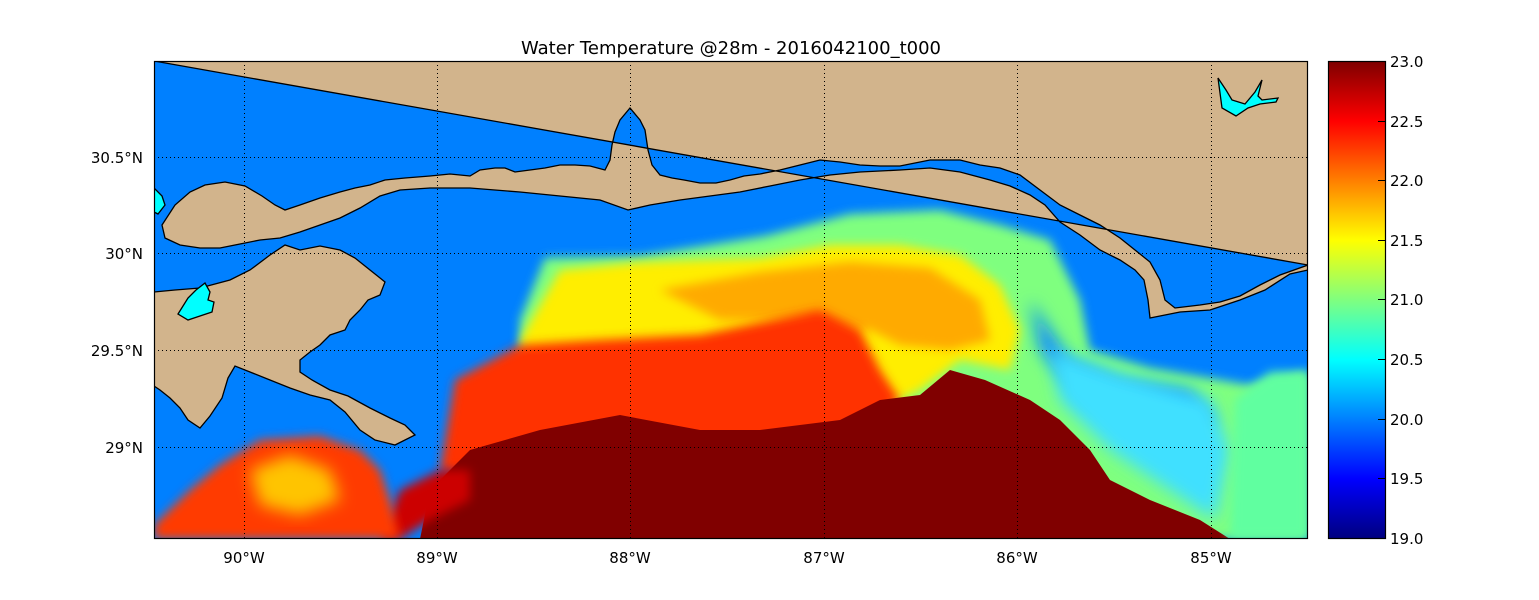 This screenshot has height=600, width=1539. I want to click on temp-east-green, so click(1269, 455).